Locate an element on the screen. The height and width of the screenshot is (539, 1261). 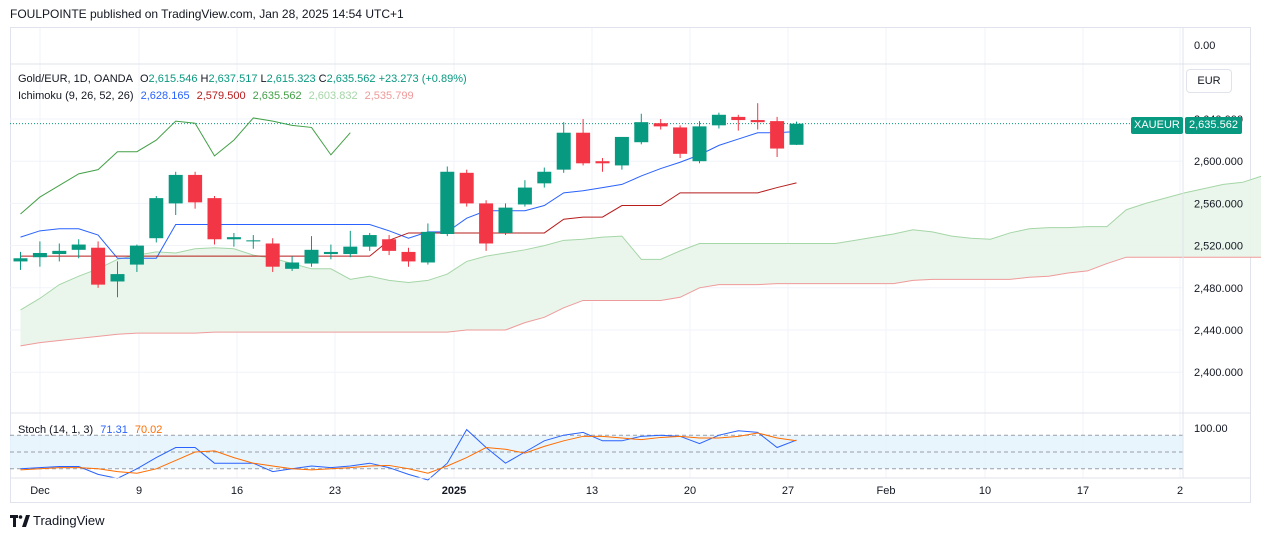
conversion-line is located at coordinates (408, 194).